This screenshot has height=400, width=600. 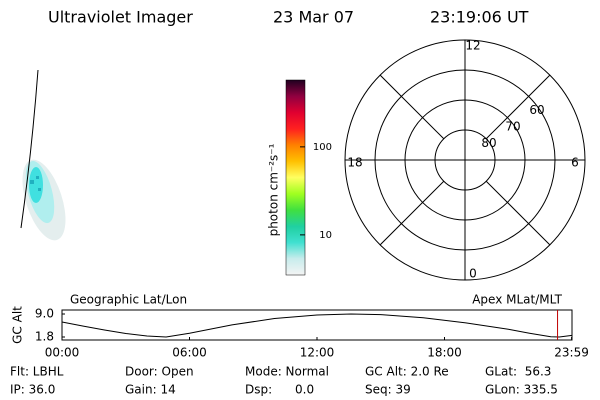 What do you see at coordinates (317, 353) in the screenshot?
I see `x-tick-label: 12:00` at bounding box center [317, 353].